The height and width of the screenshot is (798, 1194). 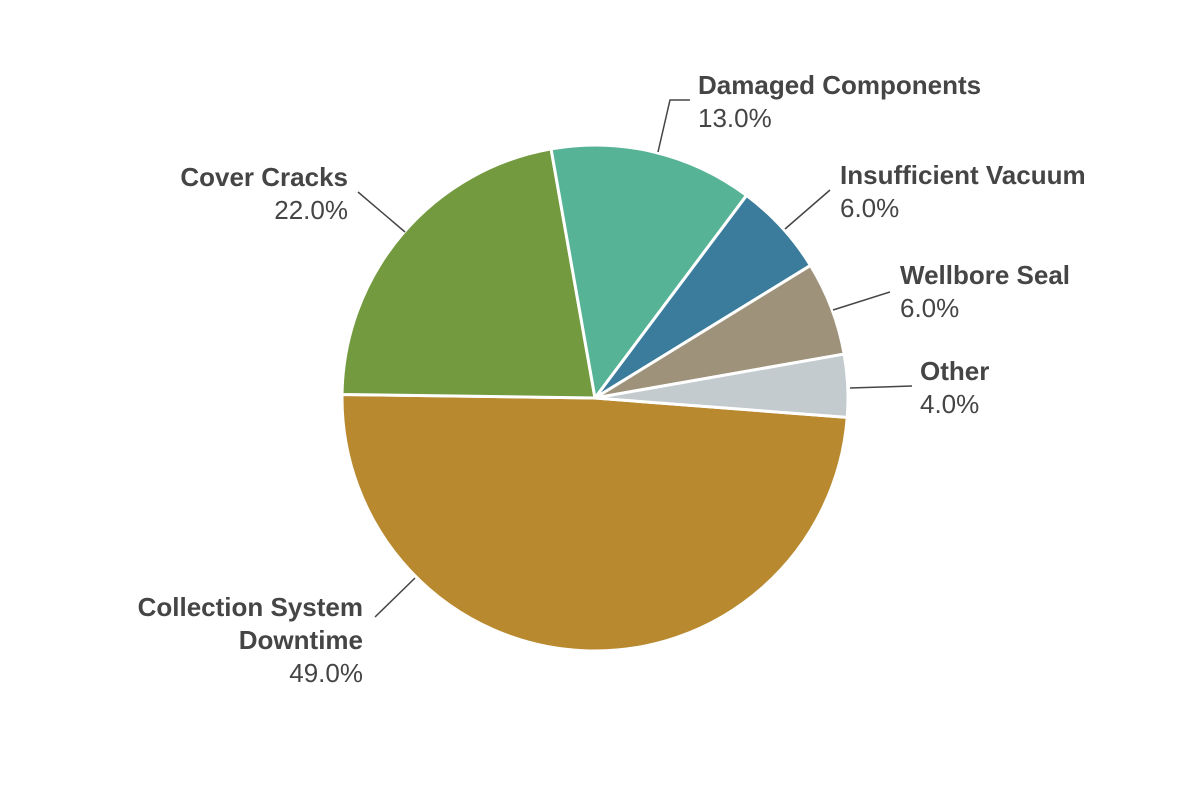 I want to click on slice-label: Insufficient Vacuum 6.0%, so click(x=963, y=192).